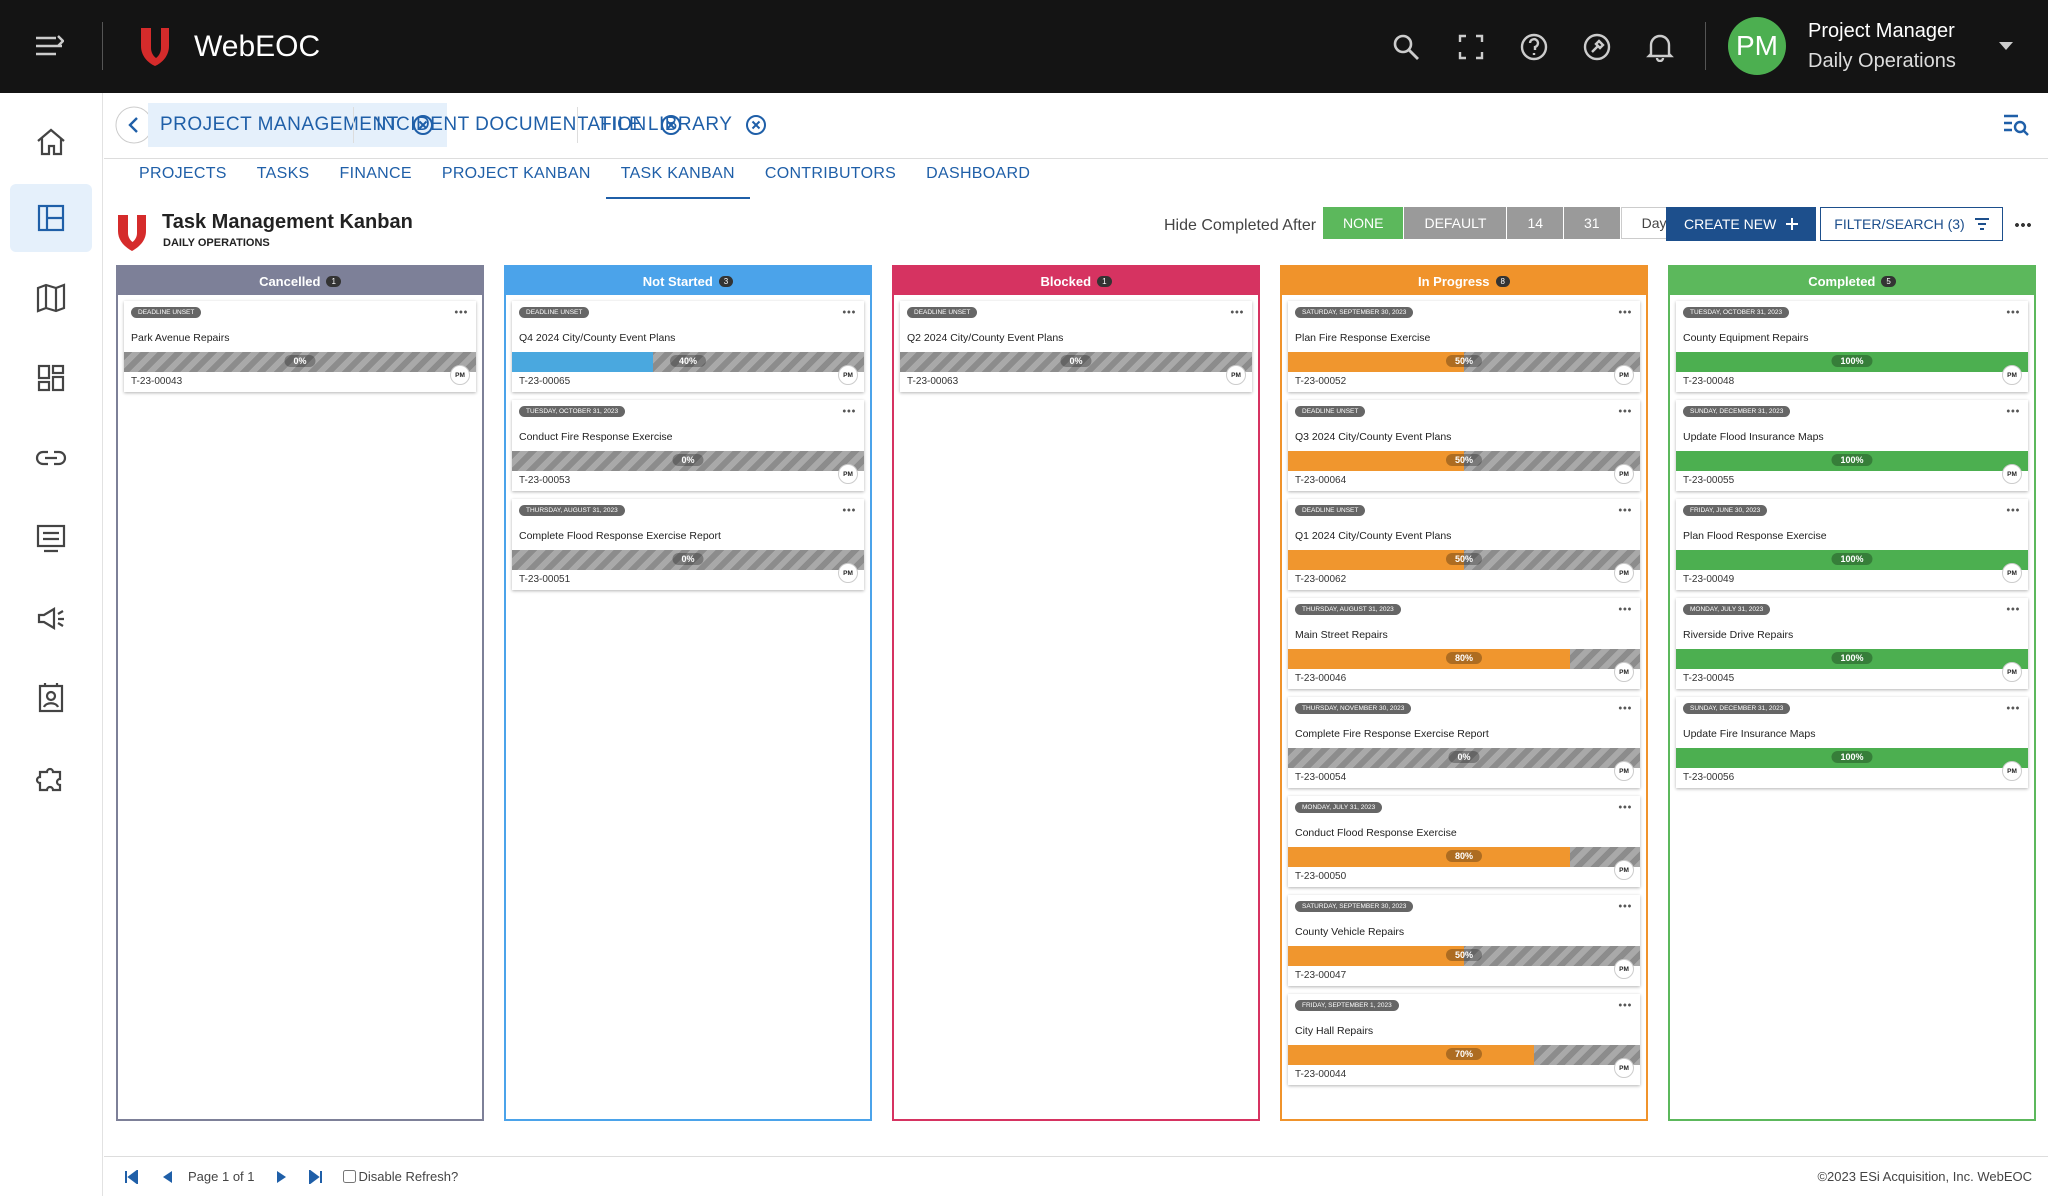 The image size is (2048, 1196). What do you see at coordinates (1406, 47) in the screenshot?
I see `search` at bounding box center [1406, 47].